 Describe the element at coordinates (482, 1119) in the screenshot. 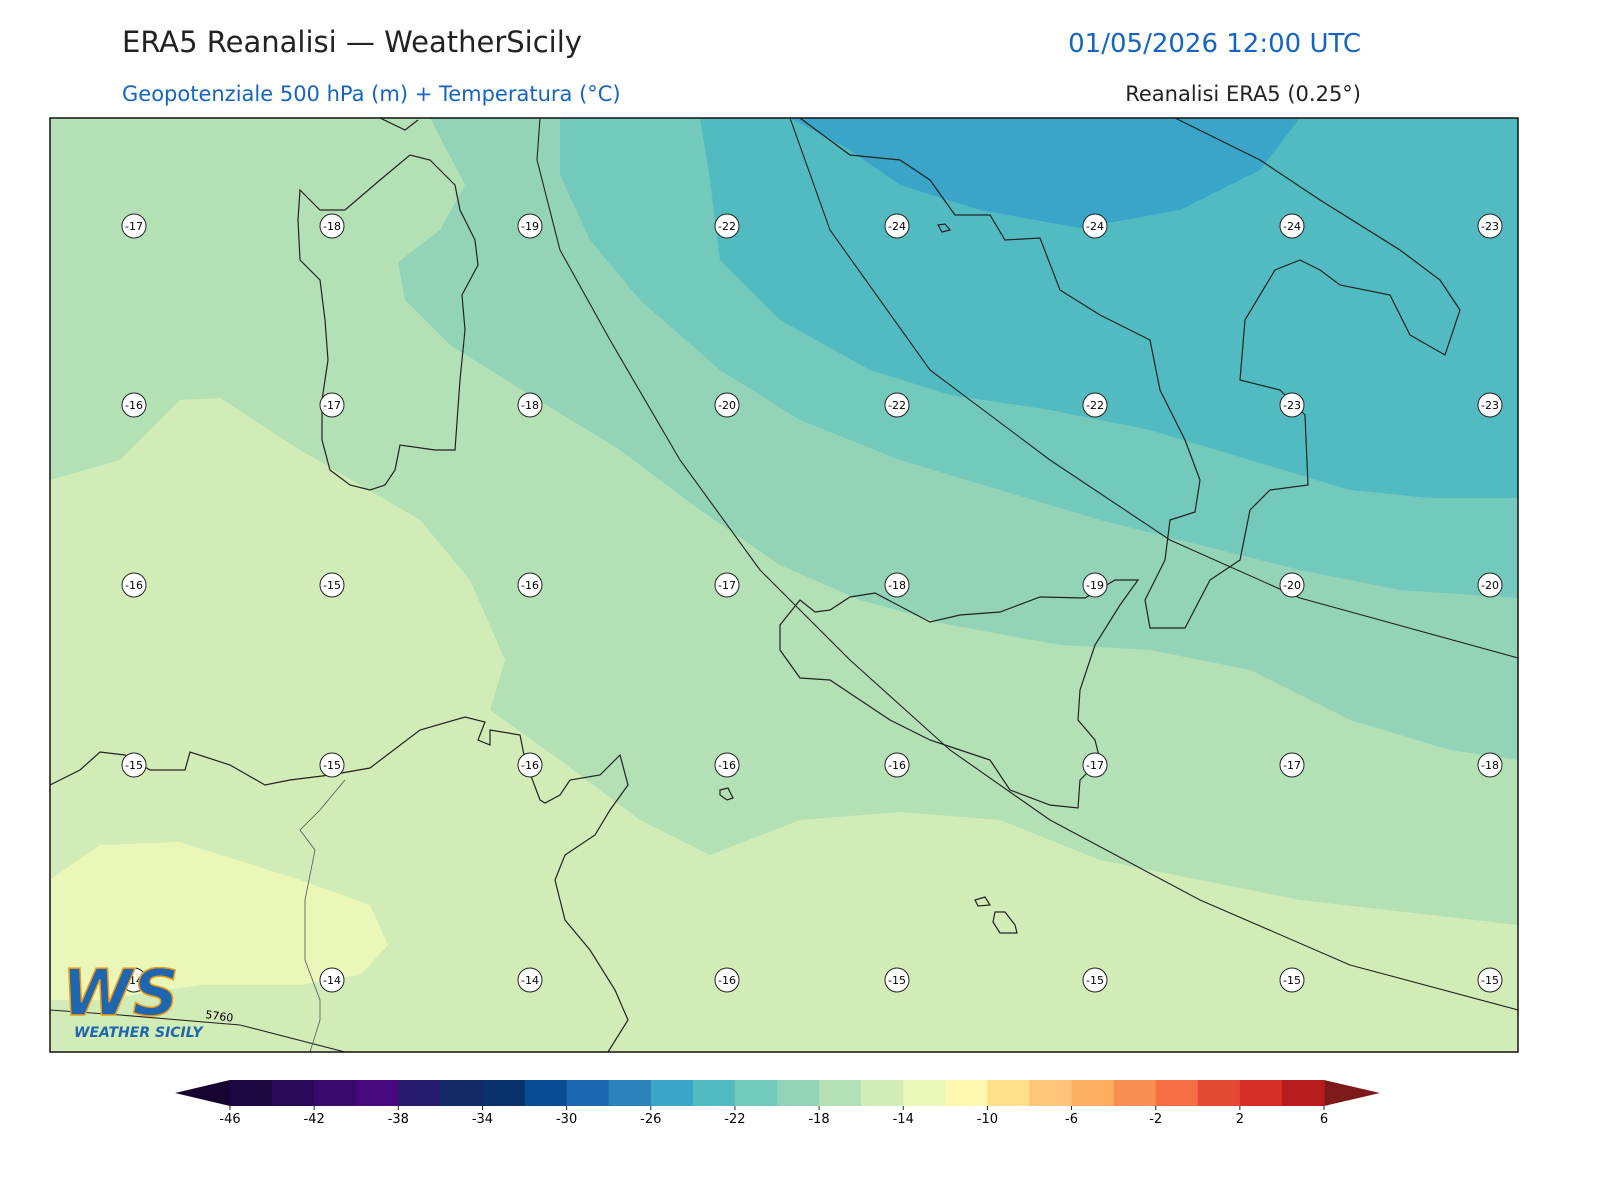

I see `colorbar-tick-label: -34` at that location.